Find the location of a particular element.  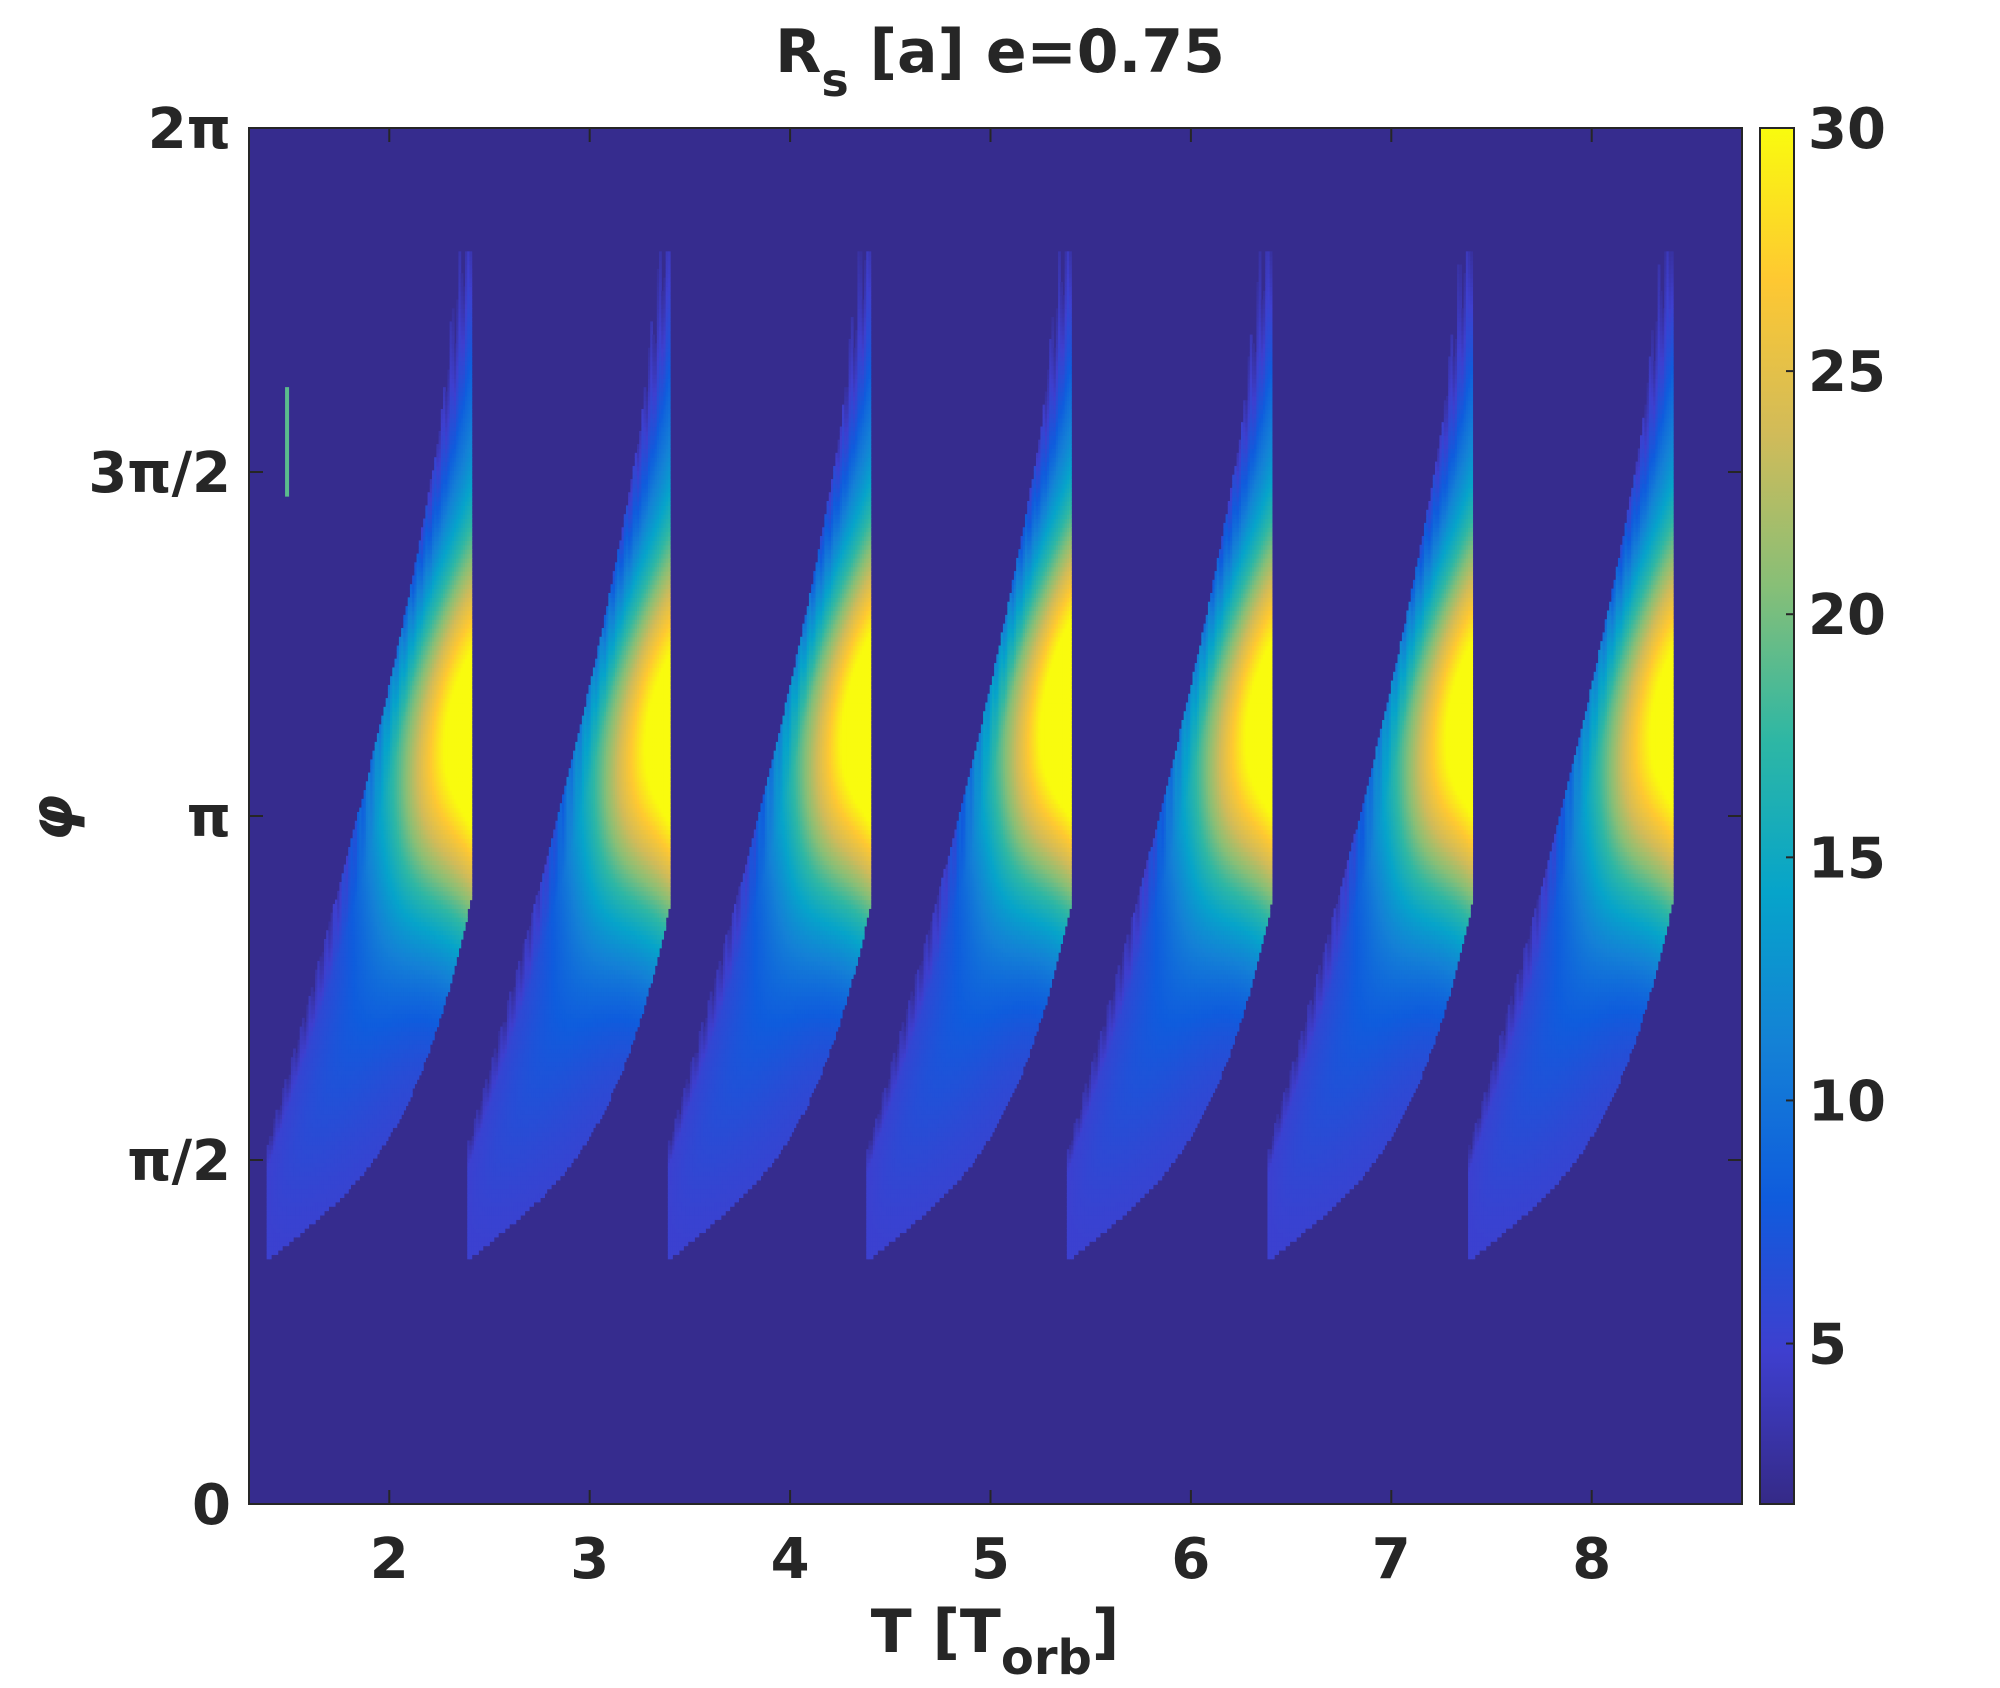

title-main: R is located at coordinates (798, 52).